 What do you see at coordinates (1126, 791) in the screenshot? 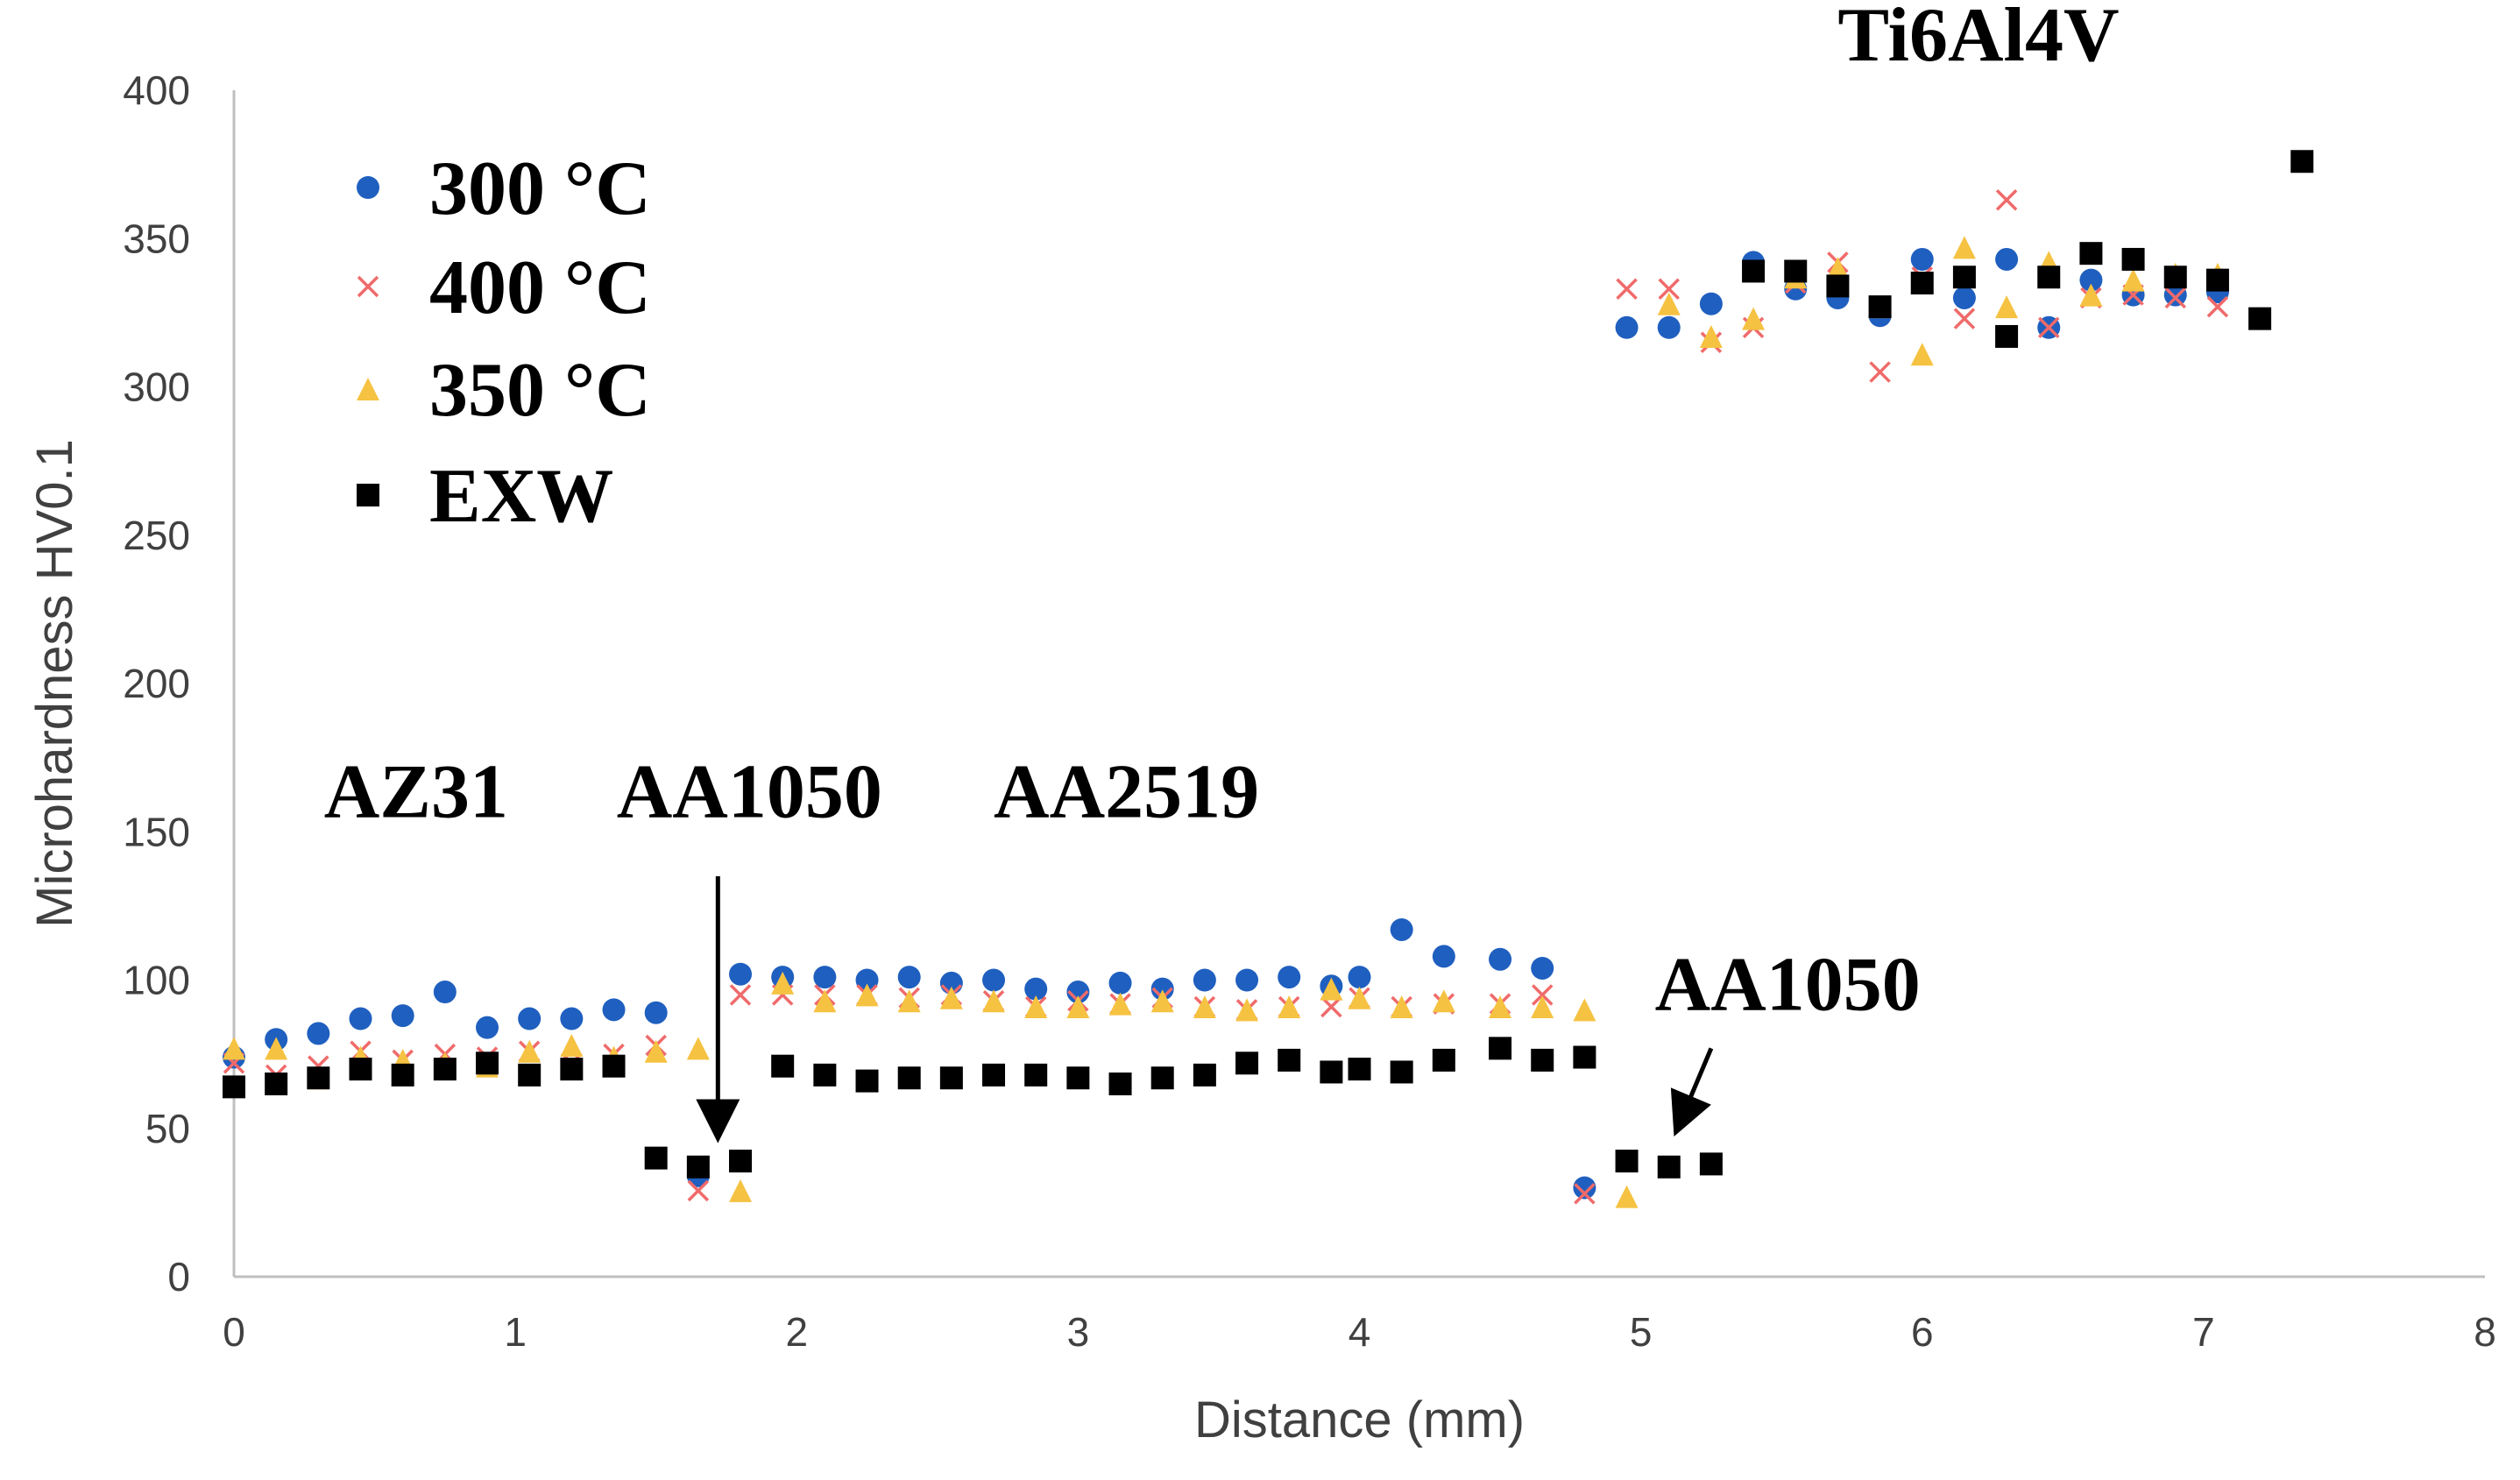
I see `annotation-label: AA2519` at bounding box center [1126, 791].